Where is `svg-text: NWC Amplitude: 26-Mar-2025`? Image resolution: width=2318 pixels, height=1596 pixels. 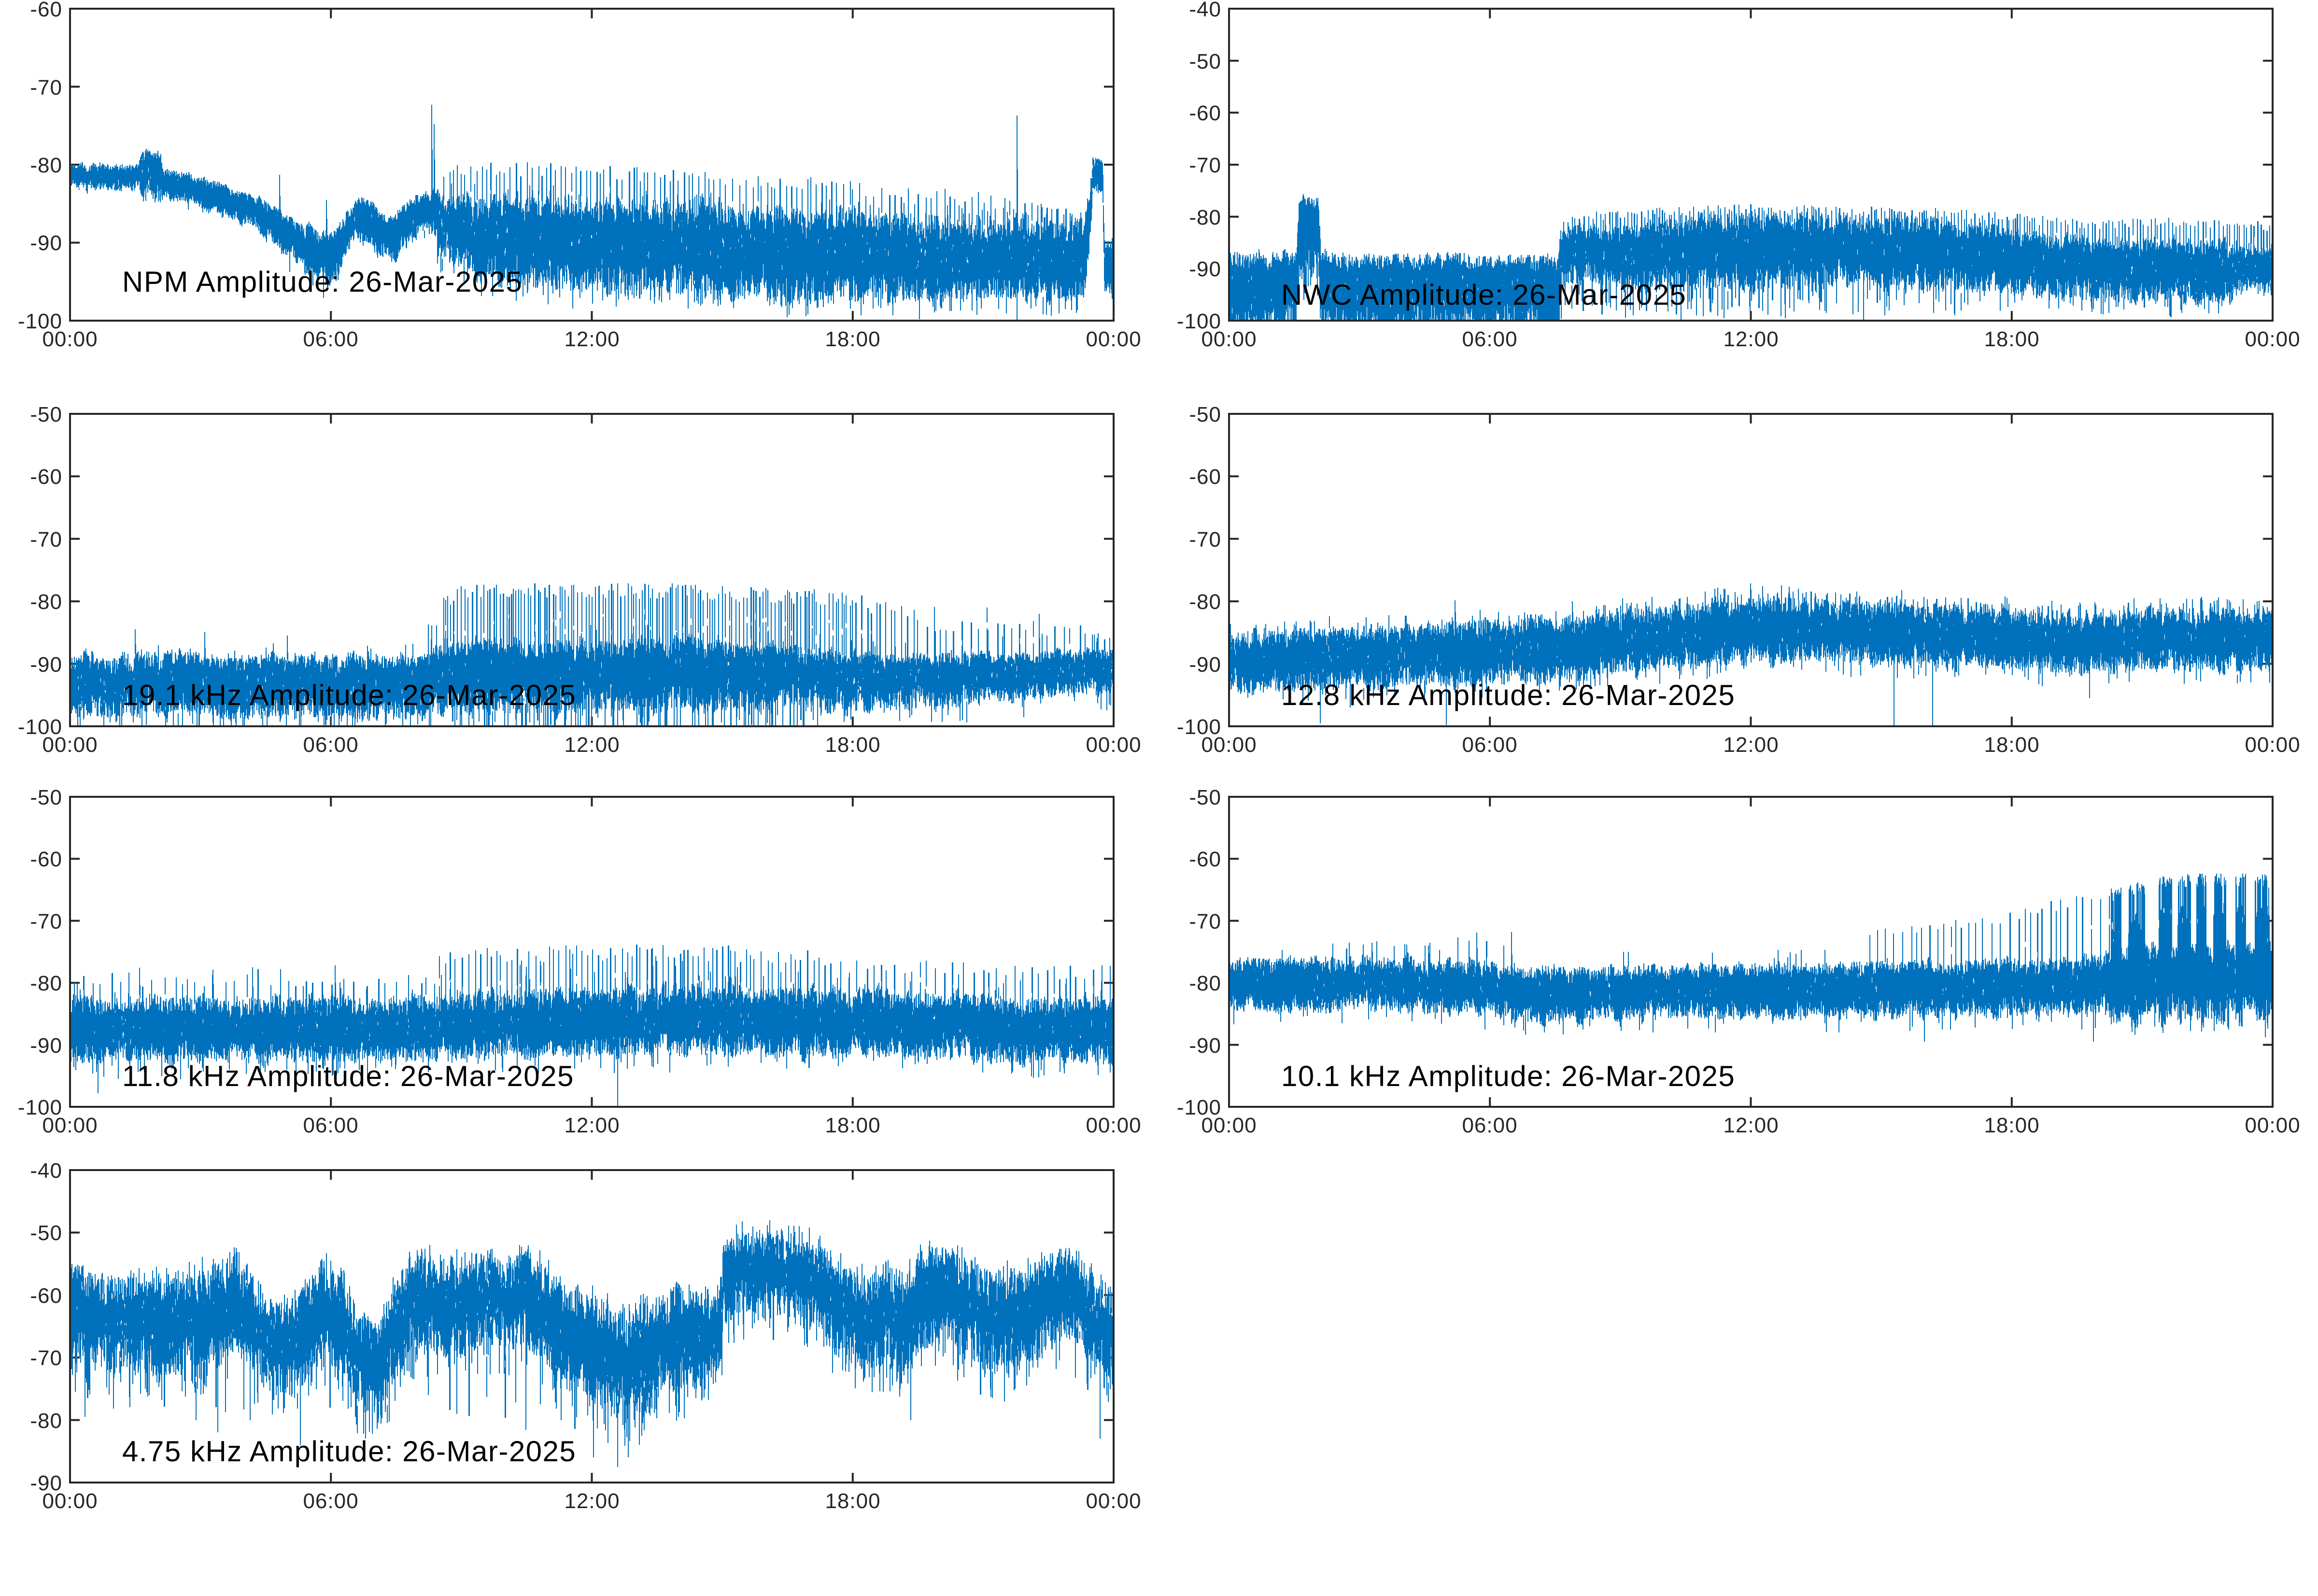
svg-text: NWC Amplitude: 26-Mar-2025 is located at coordinates (1484, 295).